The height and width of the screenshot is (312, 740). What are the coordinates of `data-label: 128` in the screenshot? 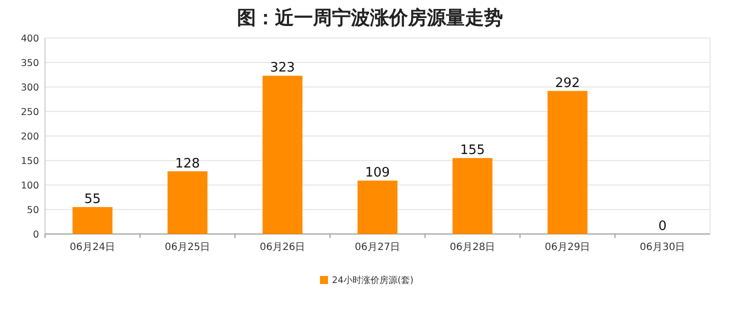 It's located at (187, 164).